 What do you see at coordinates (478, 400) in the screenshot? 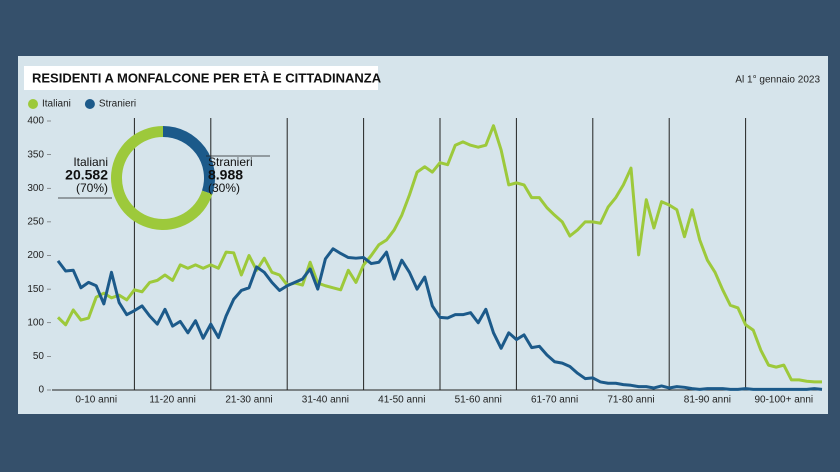
I see `x-tick-label: 51-60 anni` at bounding box center [478, 400].